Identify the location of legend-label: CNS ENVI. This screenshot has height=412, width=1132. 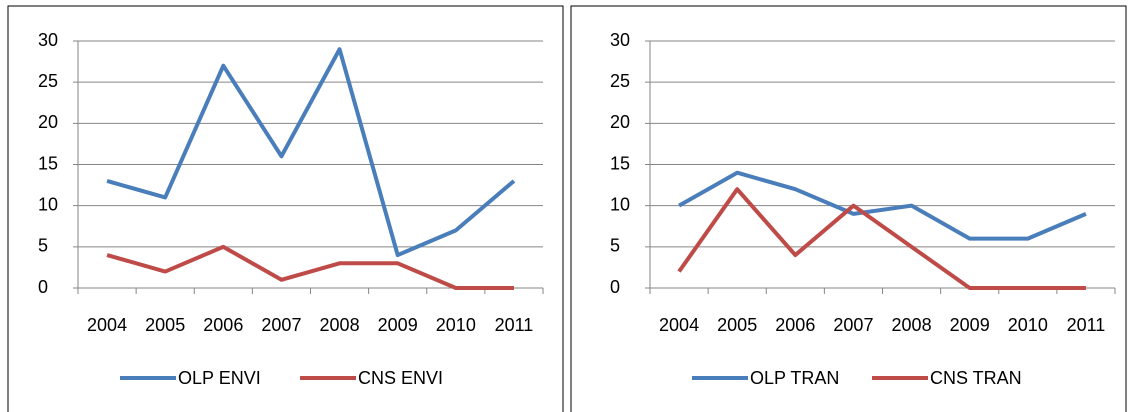
(400, 378).